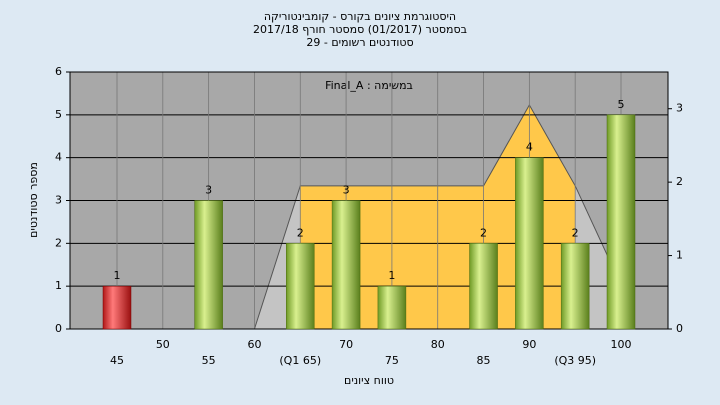  I want to click on value-label: 5, so click(621, 104).